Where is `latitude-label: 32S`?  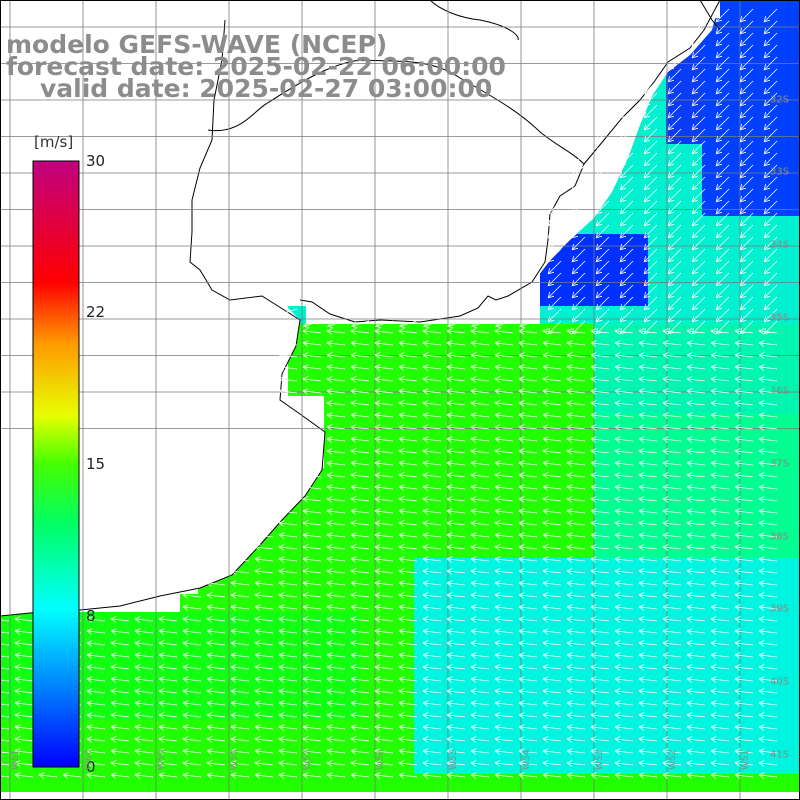
latitude-label: 32S is located at coordinates (780, 100).